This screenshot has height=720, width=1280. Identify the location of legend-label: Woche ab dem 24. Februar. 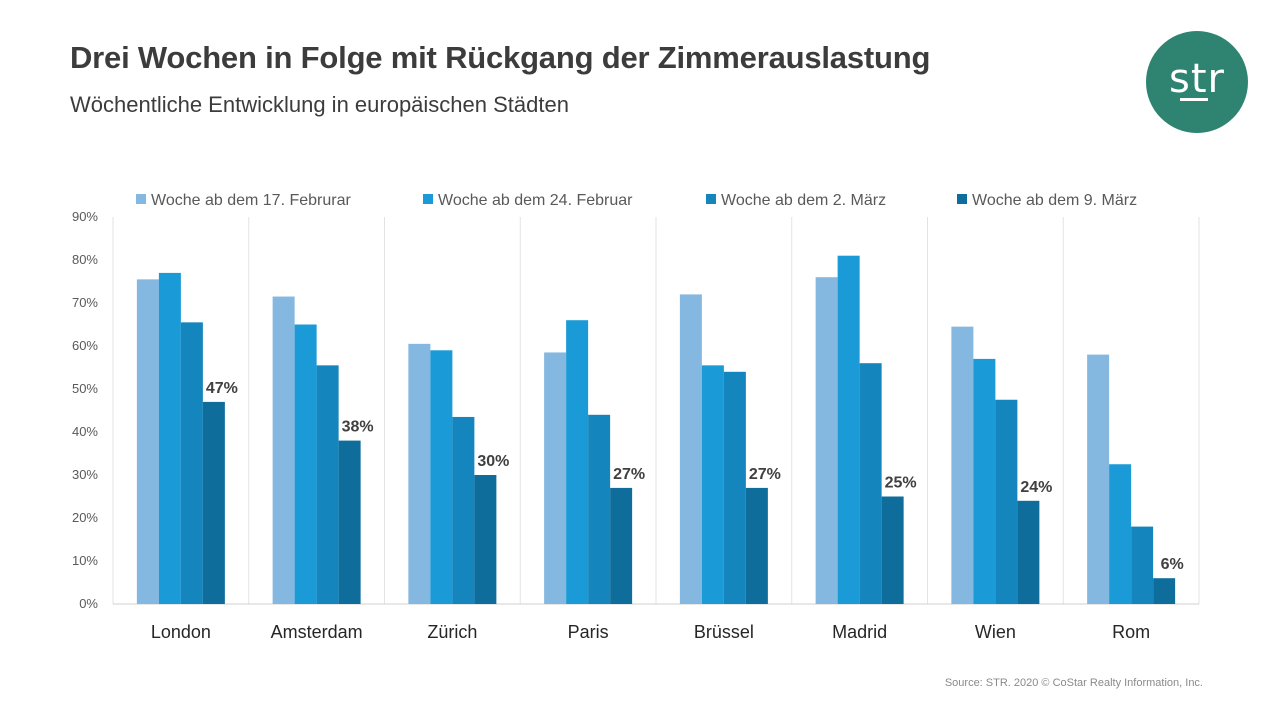
(535, 200).